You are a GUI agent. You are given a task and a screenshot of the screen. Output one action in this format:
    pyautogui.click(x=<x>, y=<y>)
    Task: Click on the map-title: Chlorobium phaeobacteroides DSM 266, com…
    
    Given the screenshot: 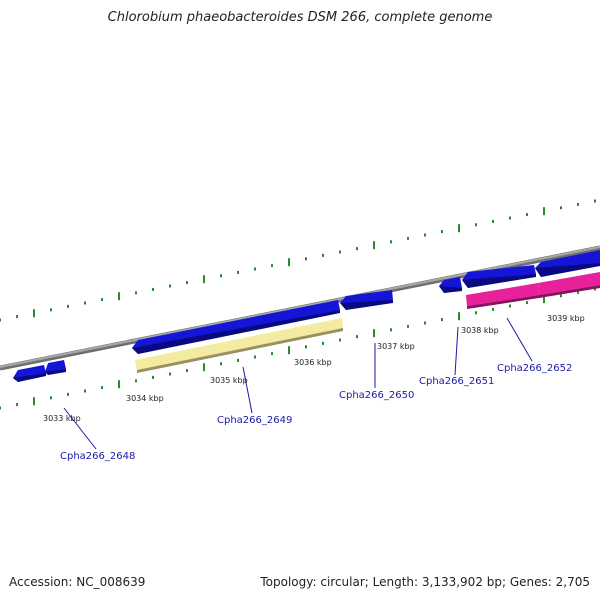 What is the action you would take?
    pyautogui.click(x=300, y=17)
    